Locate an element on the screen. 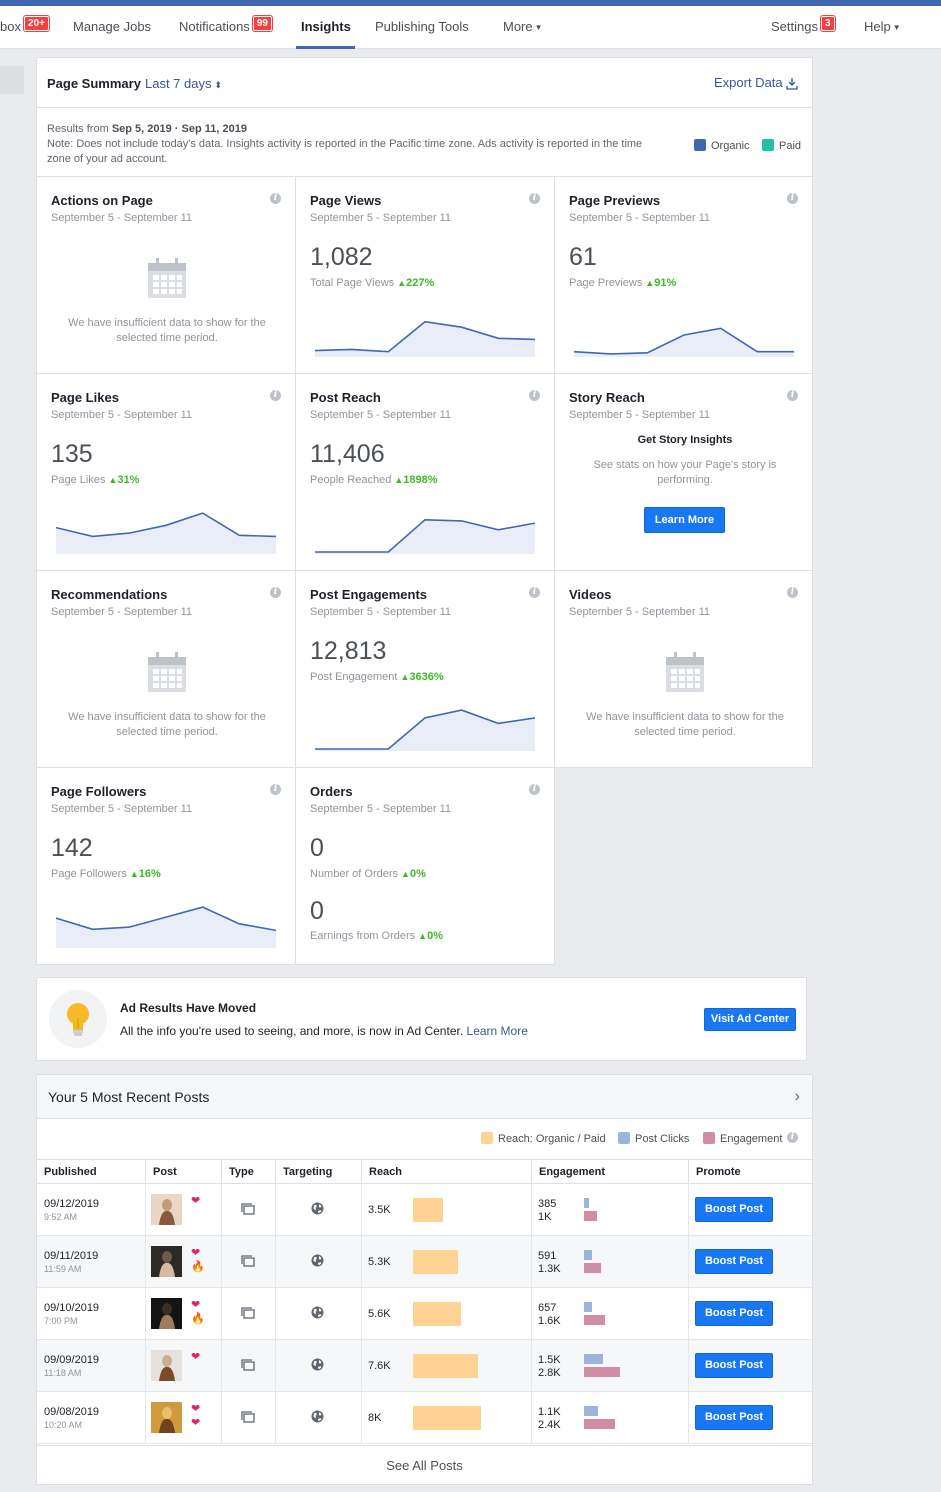 The width and height of the screenshot is (941, 1492). orders-count-value: 0 is located at coordinates (317, 848).